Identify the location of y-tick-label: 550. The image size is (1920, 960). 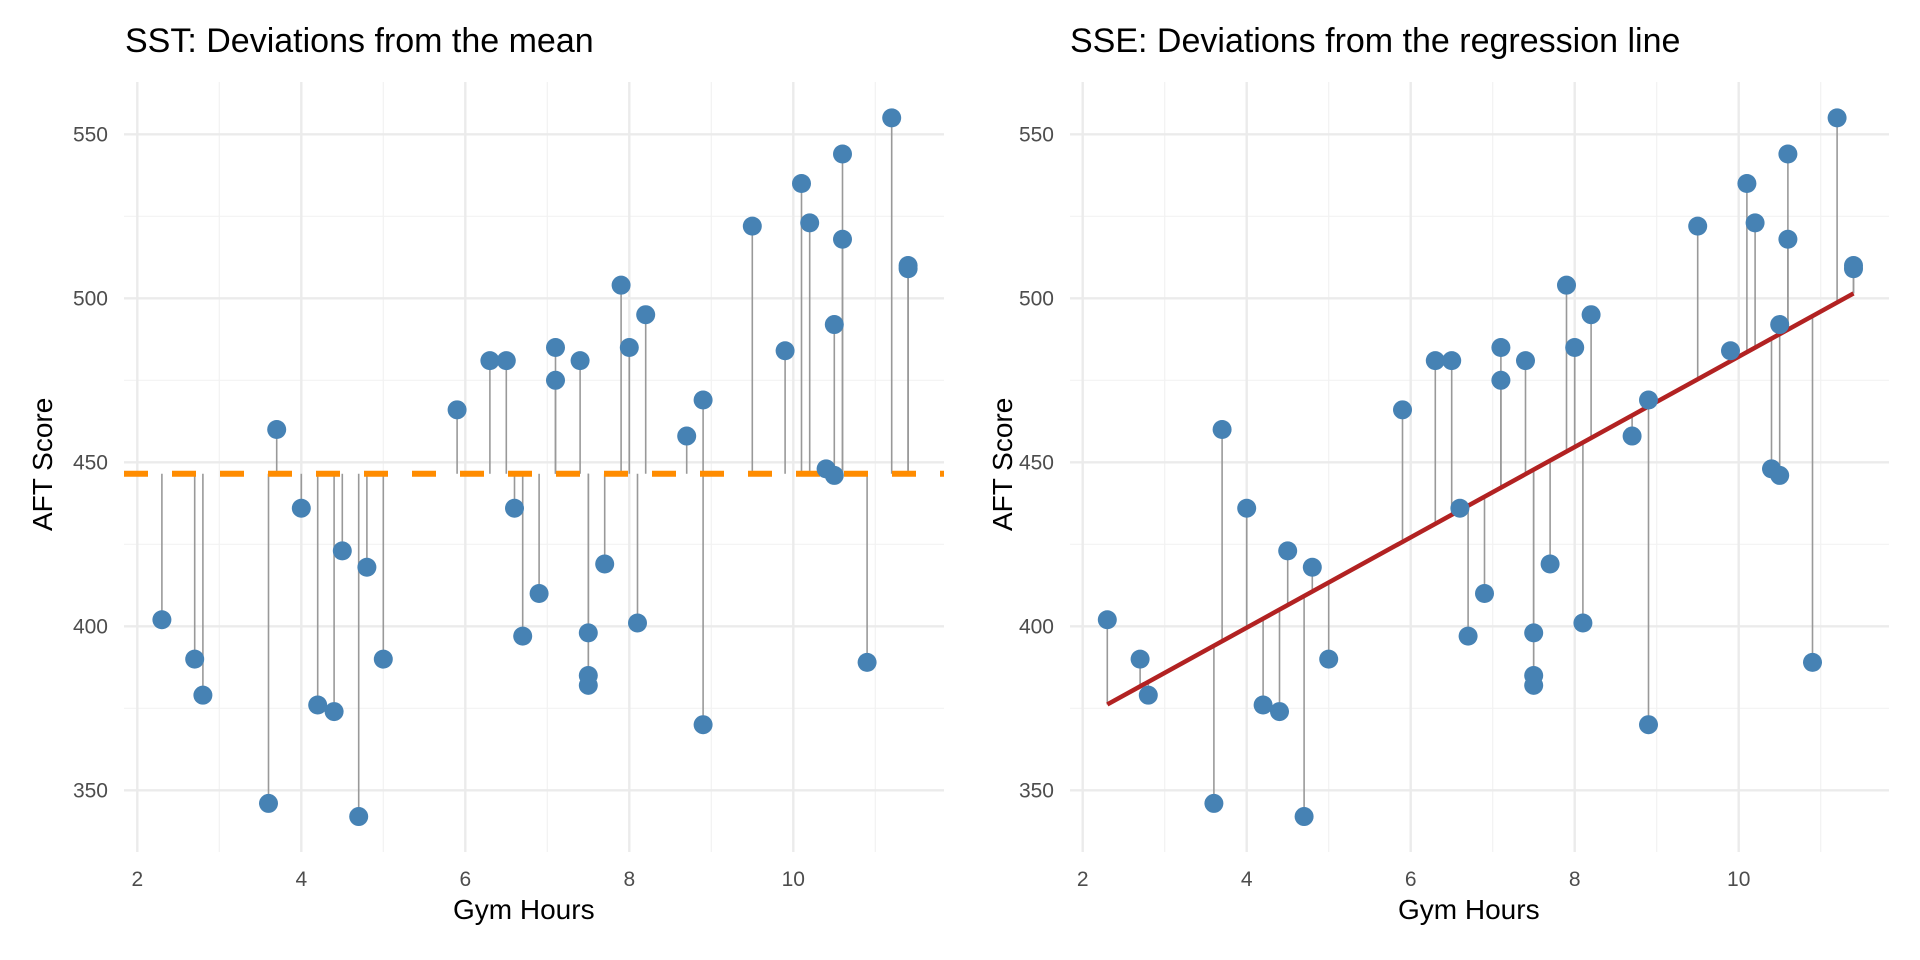
(1036, 134).